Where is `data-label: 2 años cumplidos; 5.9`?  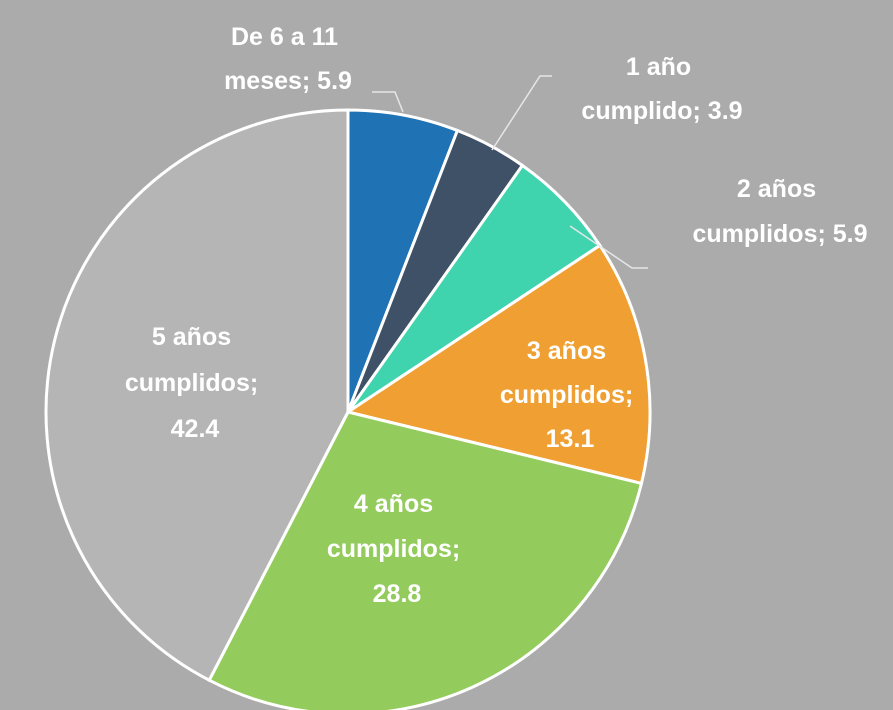
data-label: 2 años cumplidos; 5.9 is located at coordinates (779, 211).